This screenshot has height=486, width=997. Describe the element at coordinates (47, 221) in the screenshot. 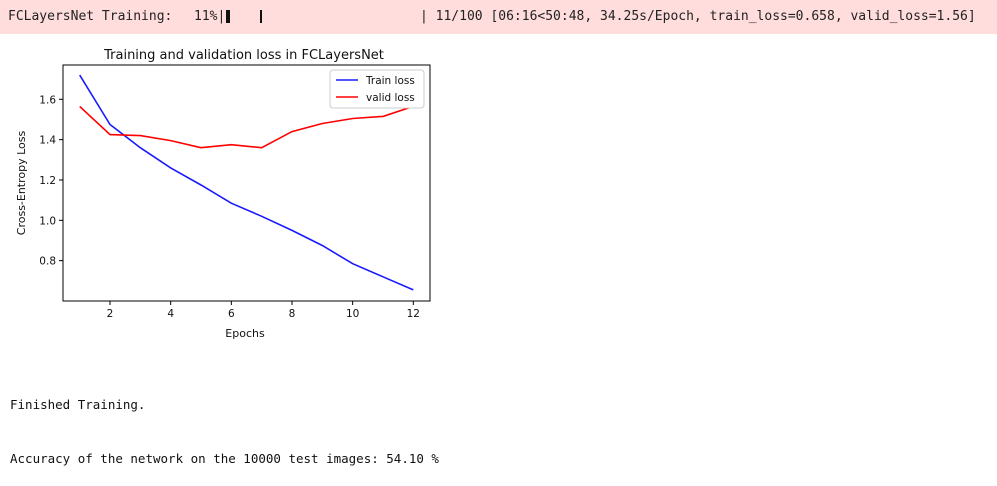

I see `y-tick-label: 1.0` at that location.